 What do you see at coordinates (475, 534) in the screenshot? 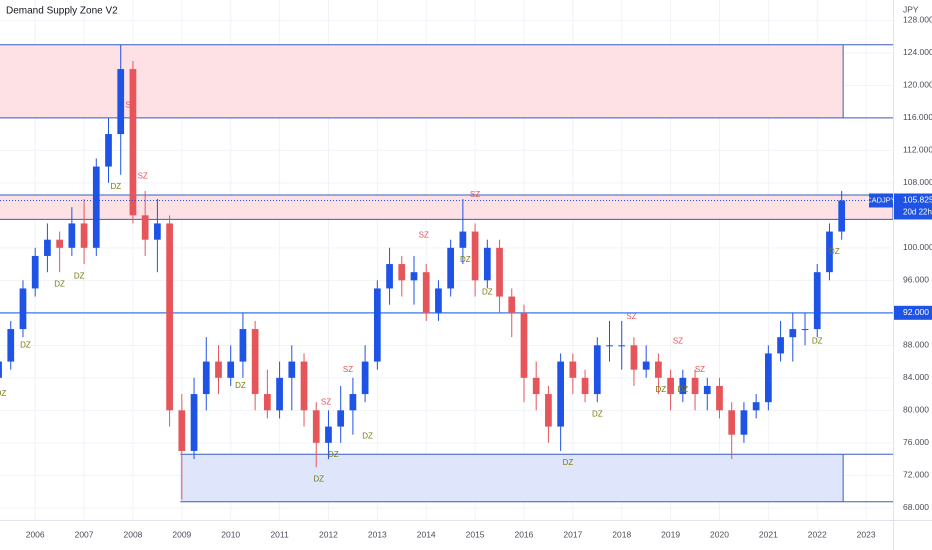
I see `x-tick-label: 2015` at bounding box center [475, 534].